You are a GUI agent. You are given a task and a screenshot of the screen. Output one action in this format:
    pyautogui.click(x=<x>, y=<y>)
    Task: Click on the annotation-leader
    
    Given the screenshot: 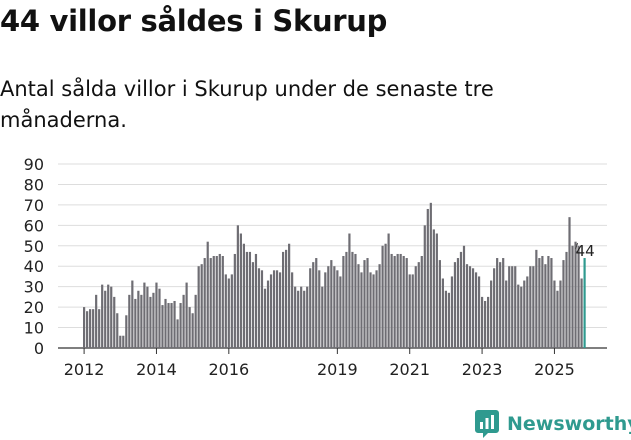 What is the action you would take?
    pyautogui.click(x=577, y=246)
    